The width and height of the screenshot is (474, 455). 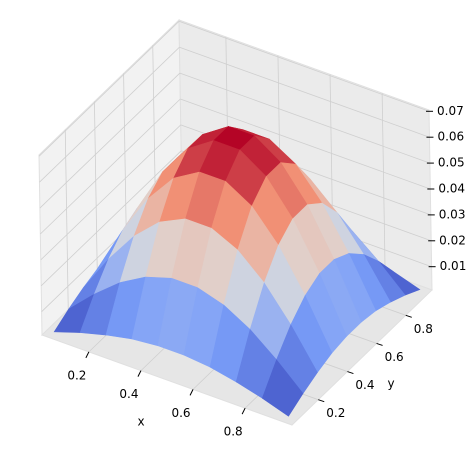 I want to click on y-tick-label: 0.4, so click(x=364, y=385).